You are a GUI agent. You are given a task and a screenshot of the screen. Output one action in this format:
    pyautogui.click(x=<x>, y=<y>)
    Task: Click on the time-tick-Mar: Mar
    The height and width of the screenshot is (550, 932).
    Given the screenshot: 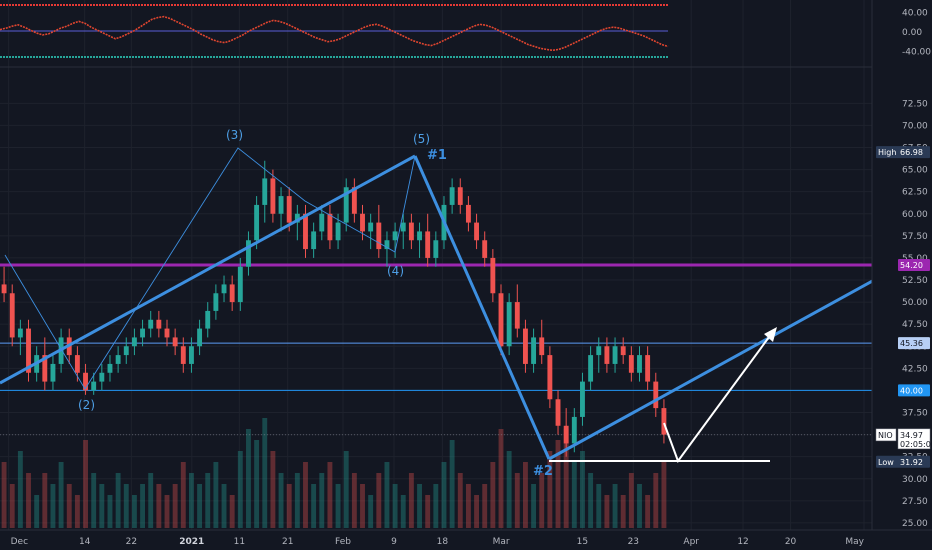 What is the action you would take?
    pyautogui.click(x=501, y=542)
    